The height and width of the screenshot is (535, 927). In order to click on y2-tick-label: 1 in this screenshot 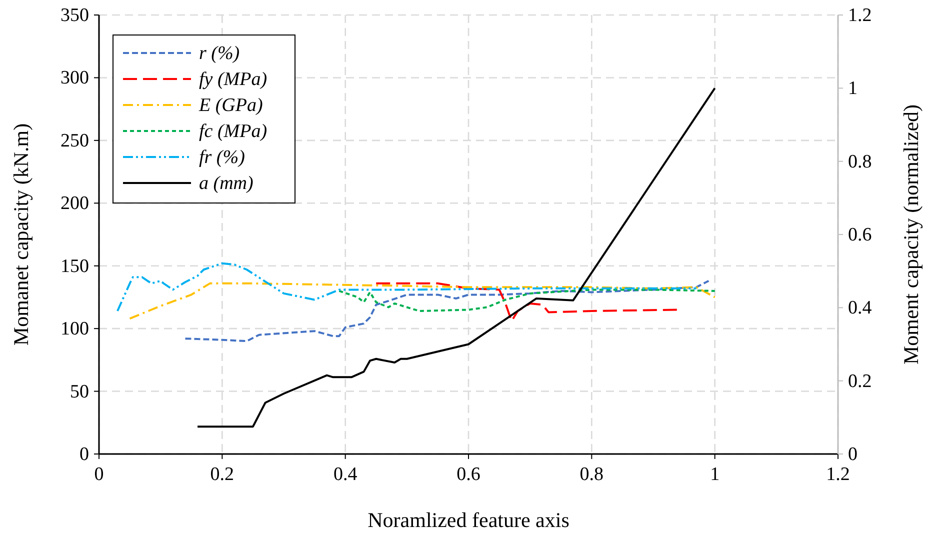, I will do `click(853, 89)`.